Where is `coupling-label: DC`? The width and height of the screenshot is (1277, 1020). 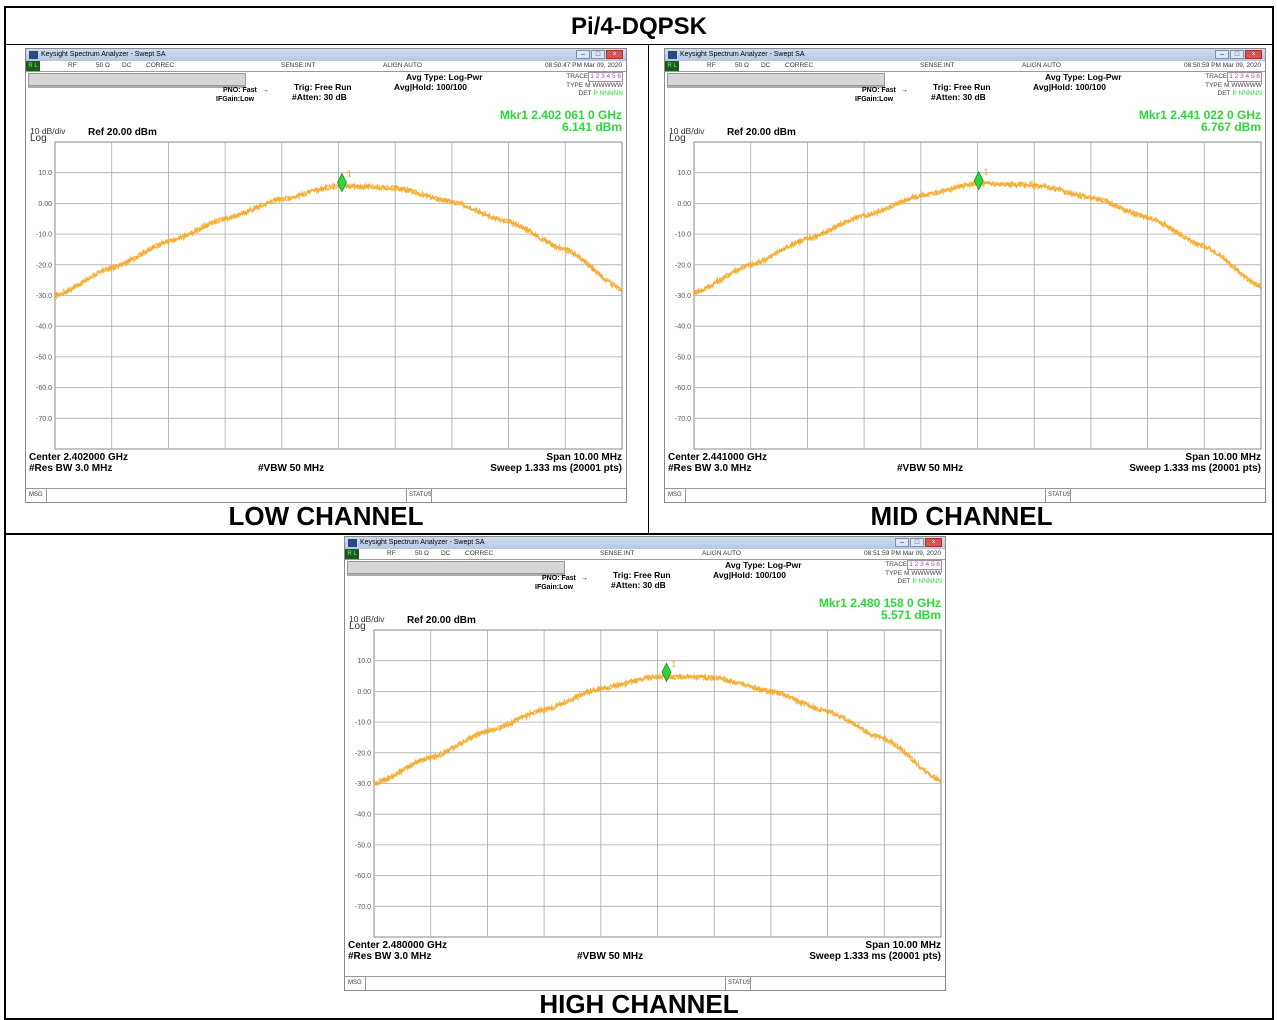
coupling-label: DC is located at coordinates (446, 553).